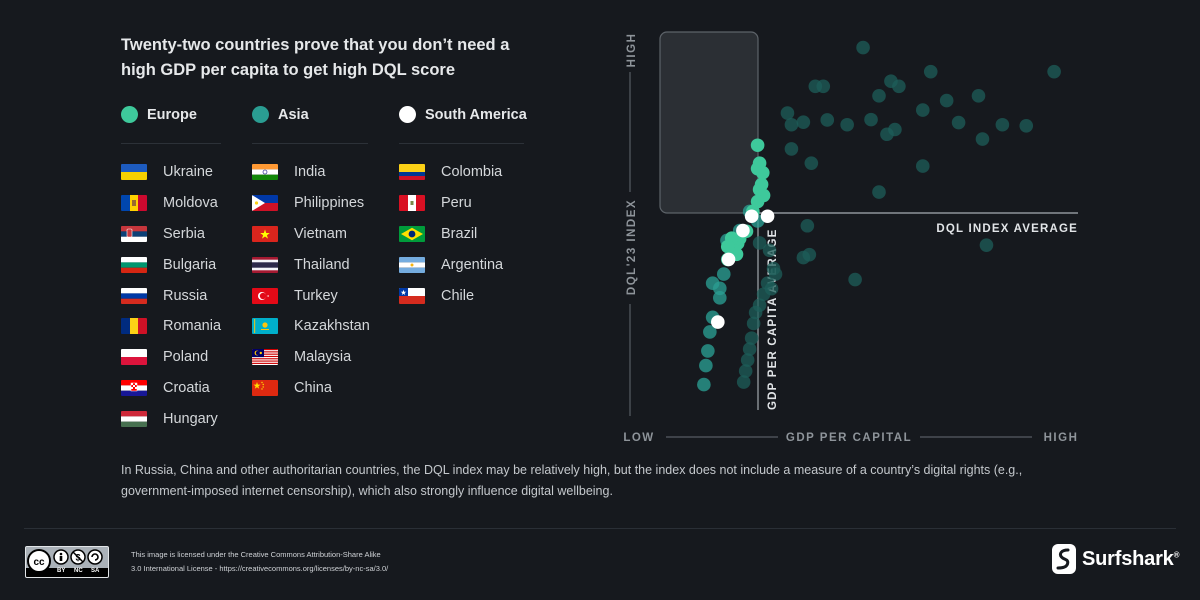  What do you see at coordinates (134, 418) in the screenshot?
I see `hungary-flag-icon` at bounding box center [134, 418].